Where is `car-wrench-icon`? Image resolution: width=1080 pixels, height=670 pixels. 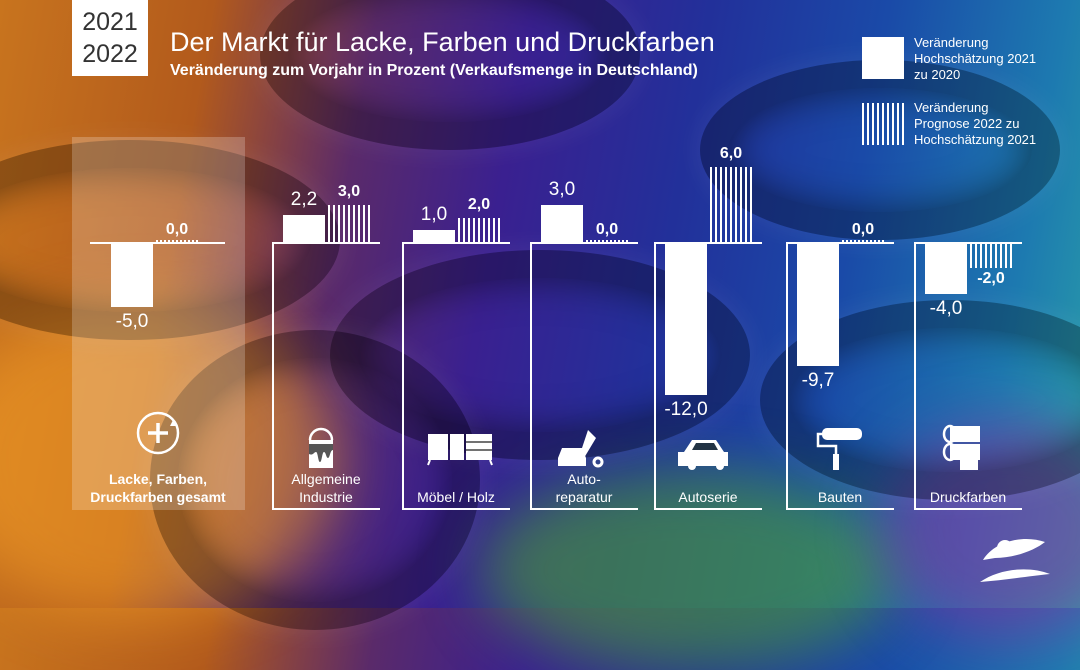
car-wrench-icon is located at coordinates (581, 449).